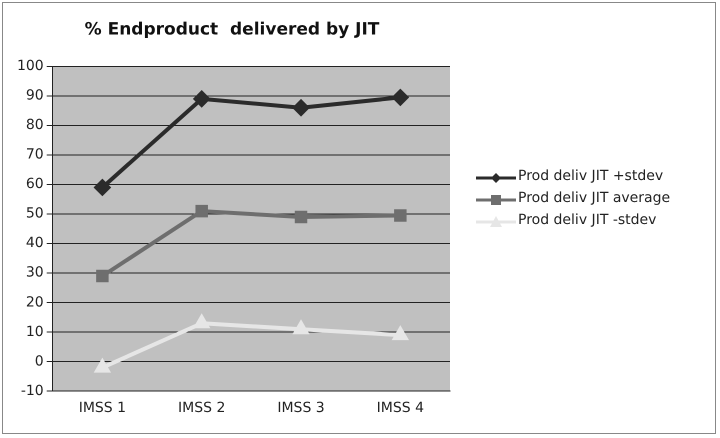 The width and height of the screenshot is (720, 438). I want to click on x-tick-label: IMSS 4, so click(400, 408).